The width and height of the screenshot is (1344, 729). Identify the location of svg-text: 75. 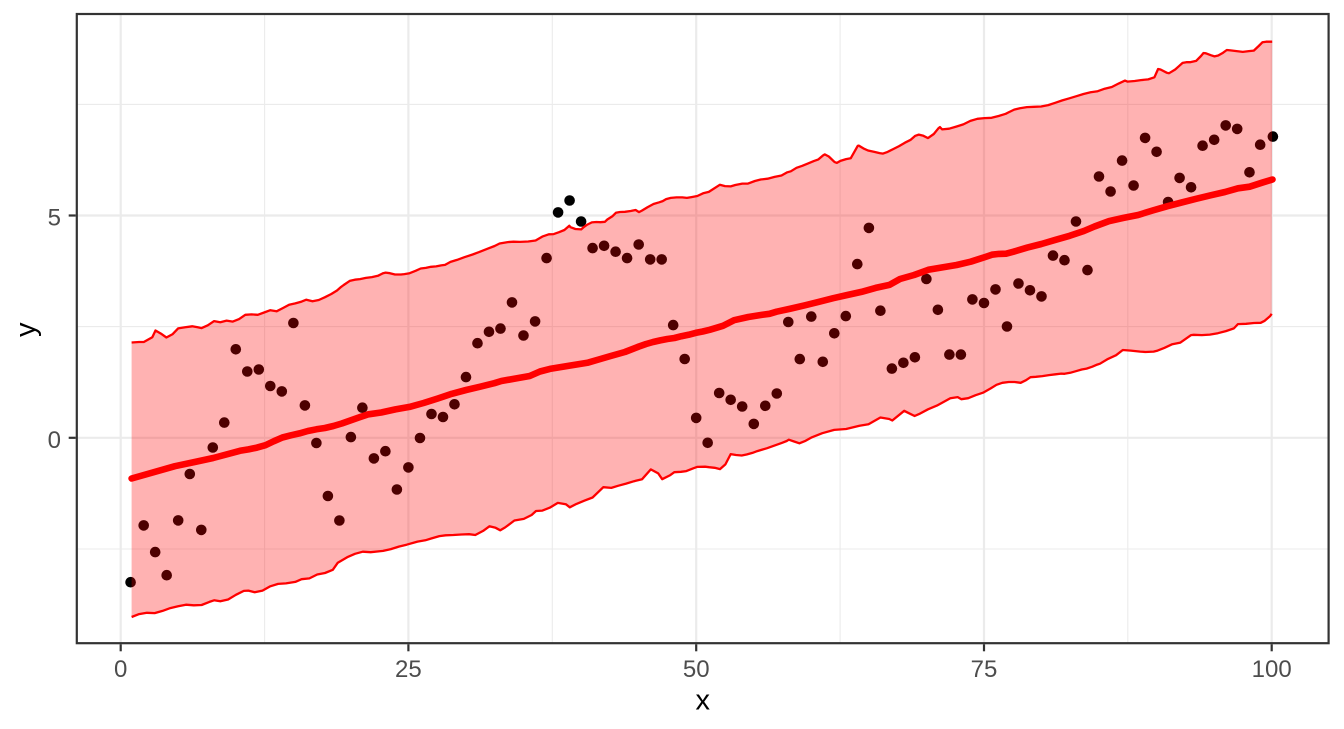
(984, 669).